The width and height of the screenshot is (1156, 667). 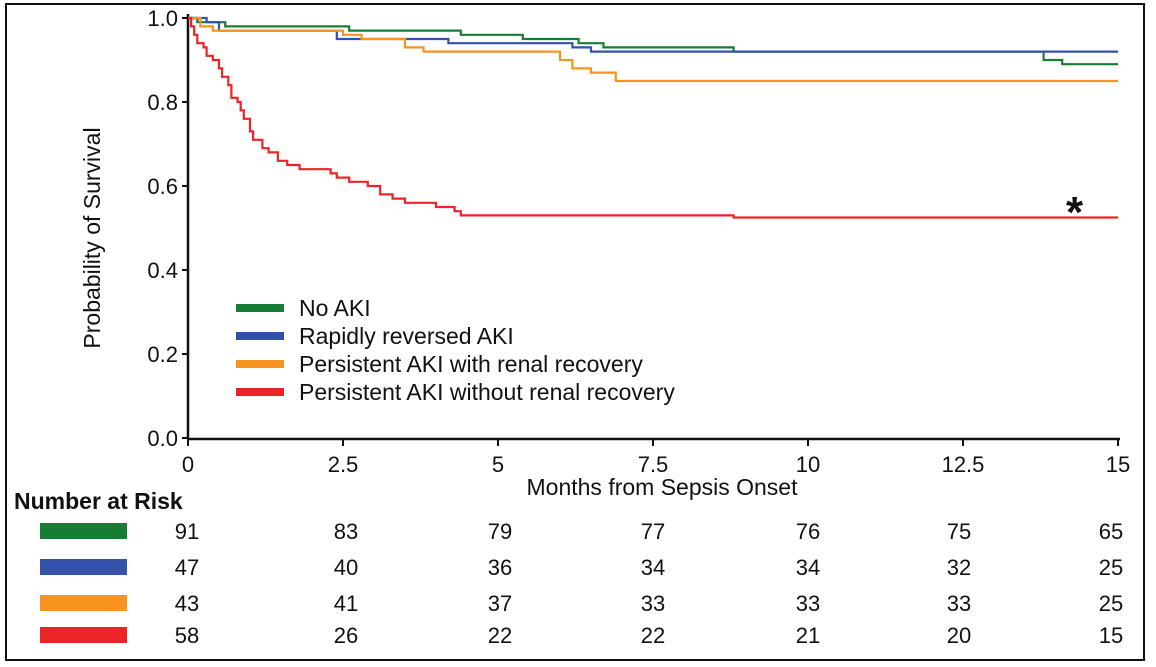 I want to click on y-tick-label: 0.2, so click(x=162, y=354).